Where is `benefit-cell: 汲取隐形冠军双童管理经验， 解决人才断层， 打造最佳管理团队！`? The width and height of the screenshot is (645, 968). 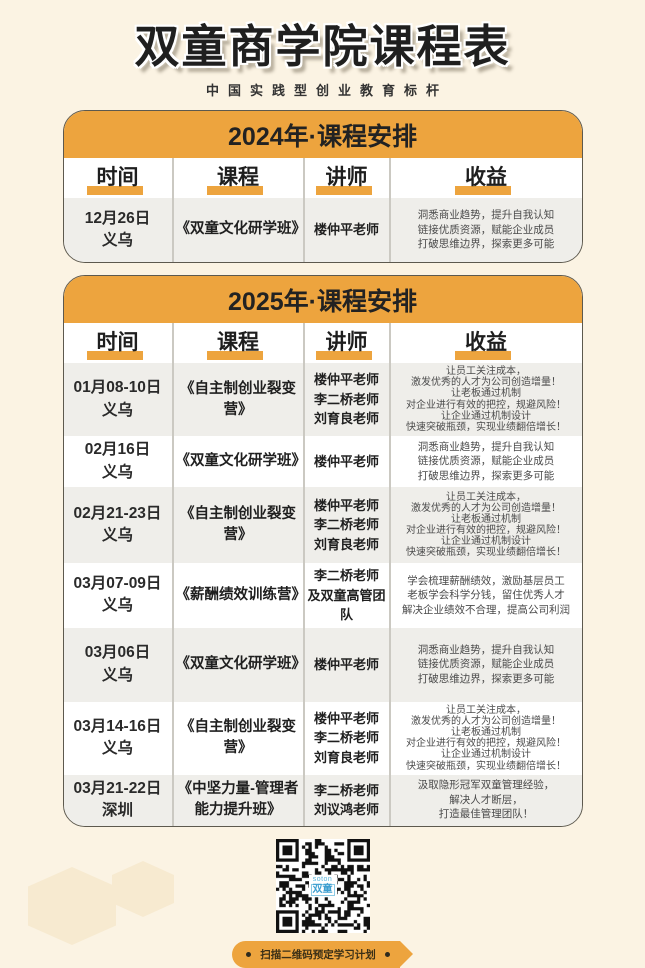
benefit-cell: 汲取隐形冠军双童管理经验， 解决人才断层， 打造最佳管理团队！ is located at coordinates (485, 800).